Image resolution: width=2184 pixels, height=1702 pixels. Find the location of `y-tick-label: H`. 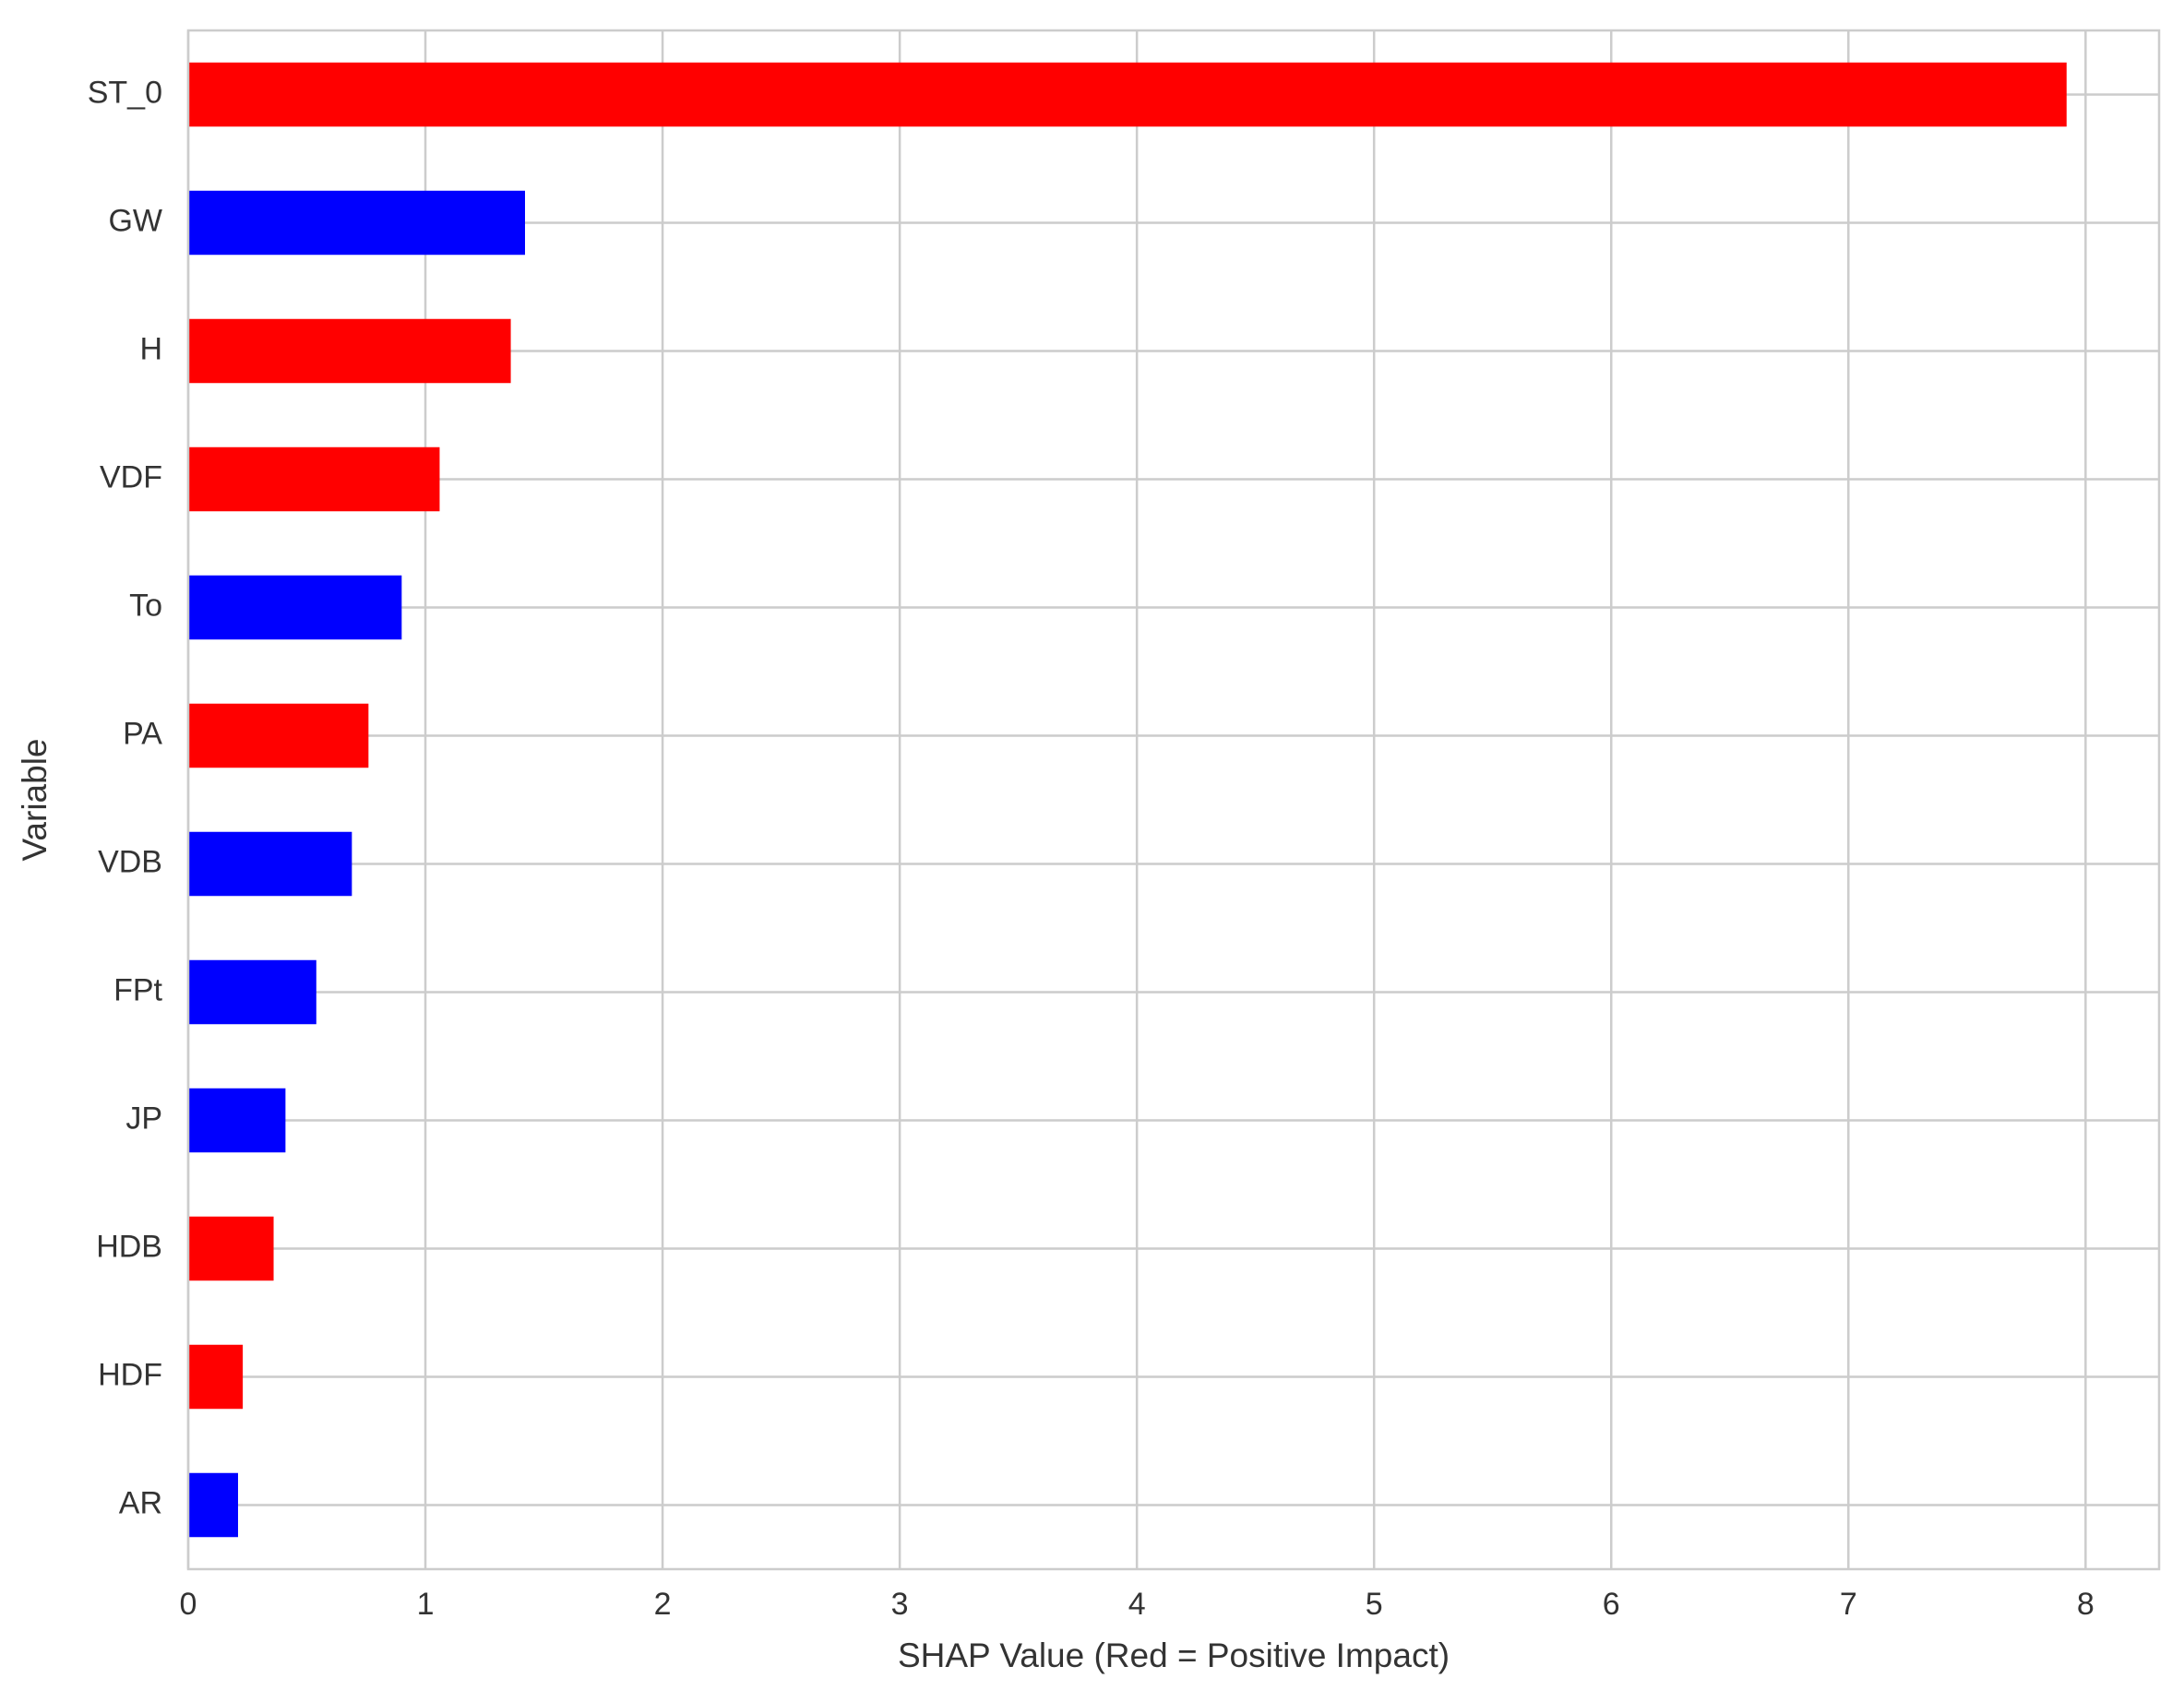

y-tick-label: H is located at coordinates (150, 348).